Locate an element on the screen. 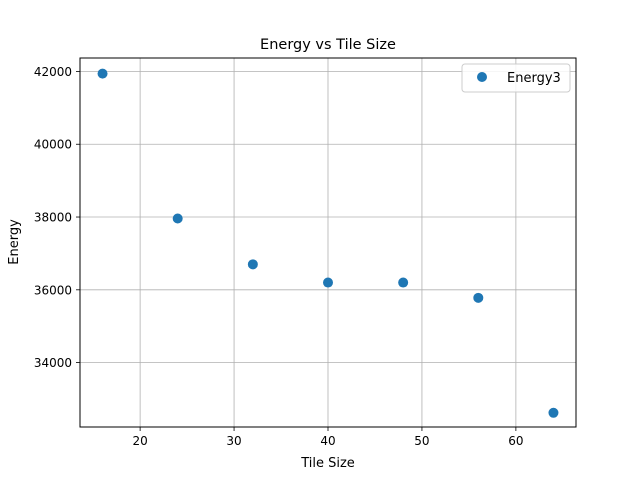  y-tick-label-36000: 36000 is located at coordinates (53, 290).